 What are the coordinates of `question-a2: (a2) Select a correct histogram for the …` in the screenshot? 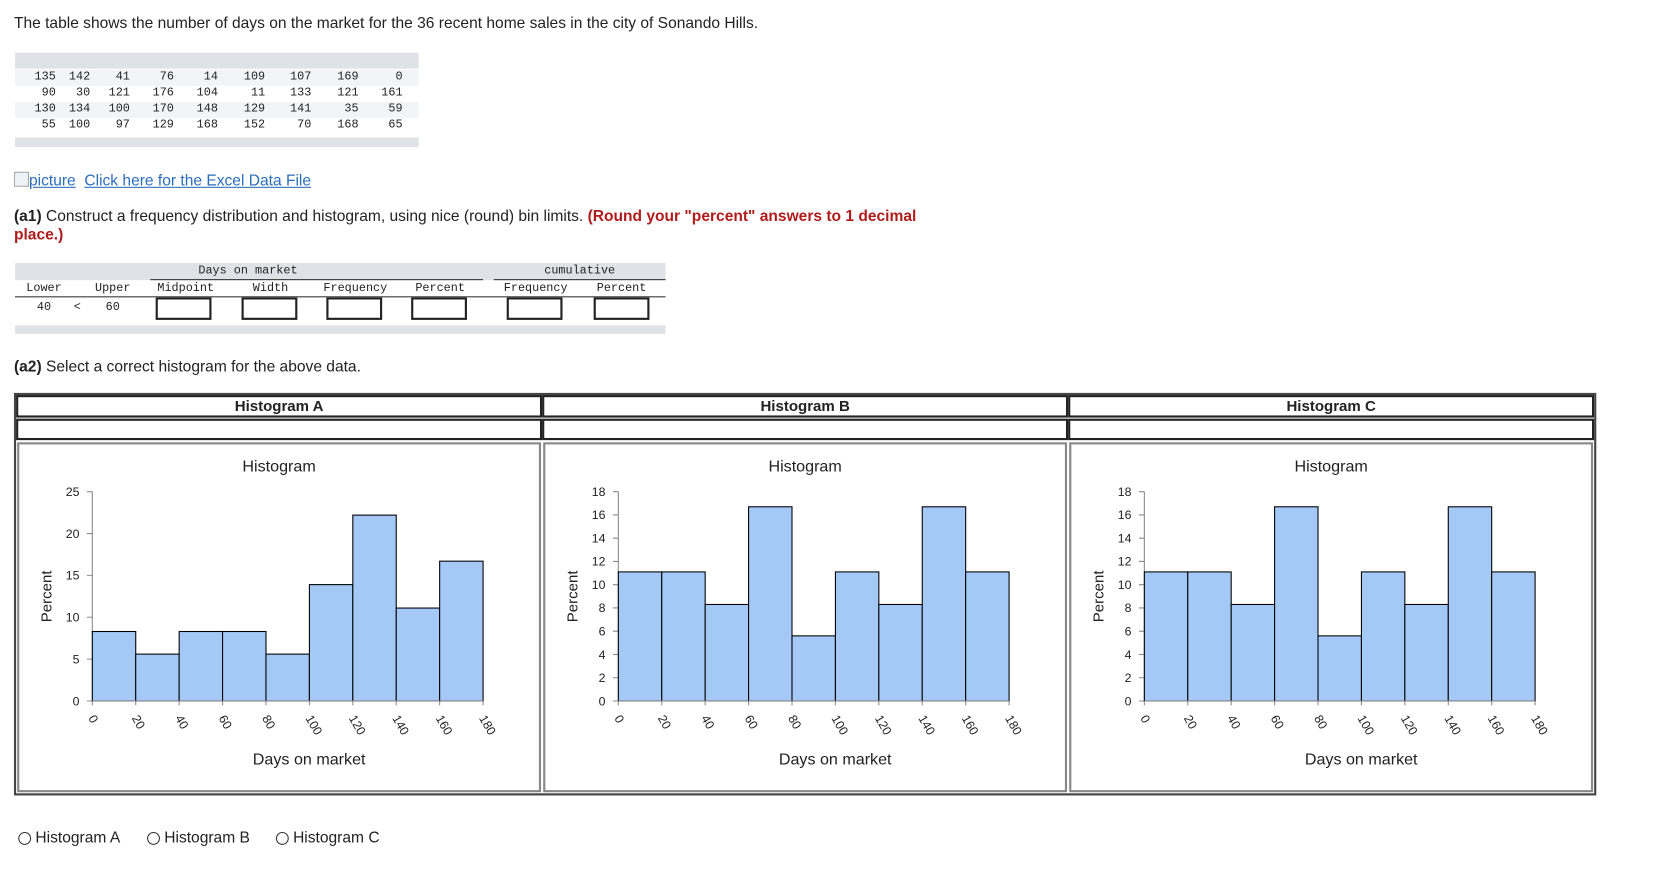 It's located at (187, 367).